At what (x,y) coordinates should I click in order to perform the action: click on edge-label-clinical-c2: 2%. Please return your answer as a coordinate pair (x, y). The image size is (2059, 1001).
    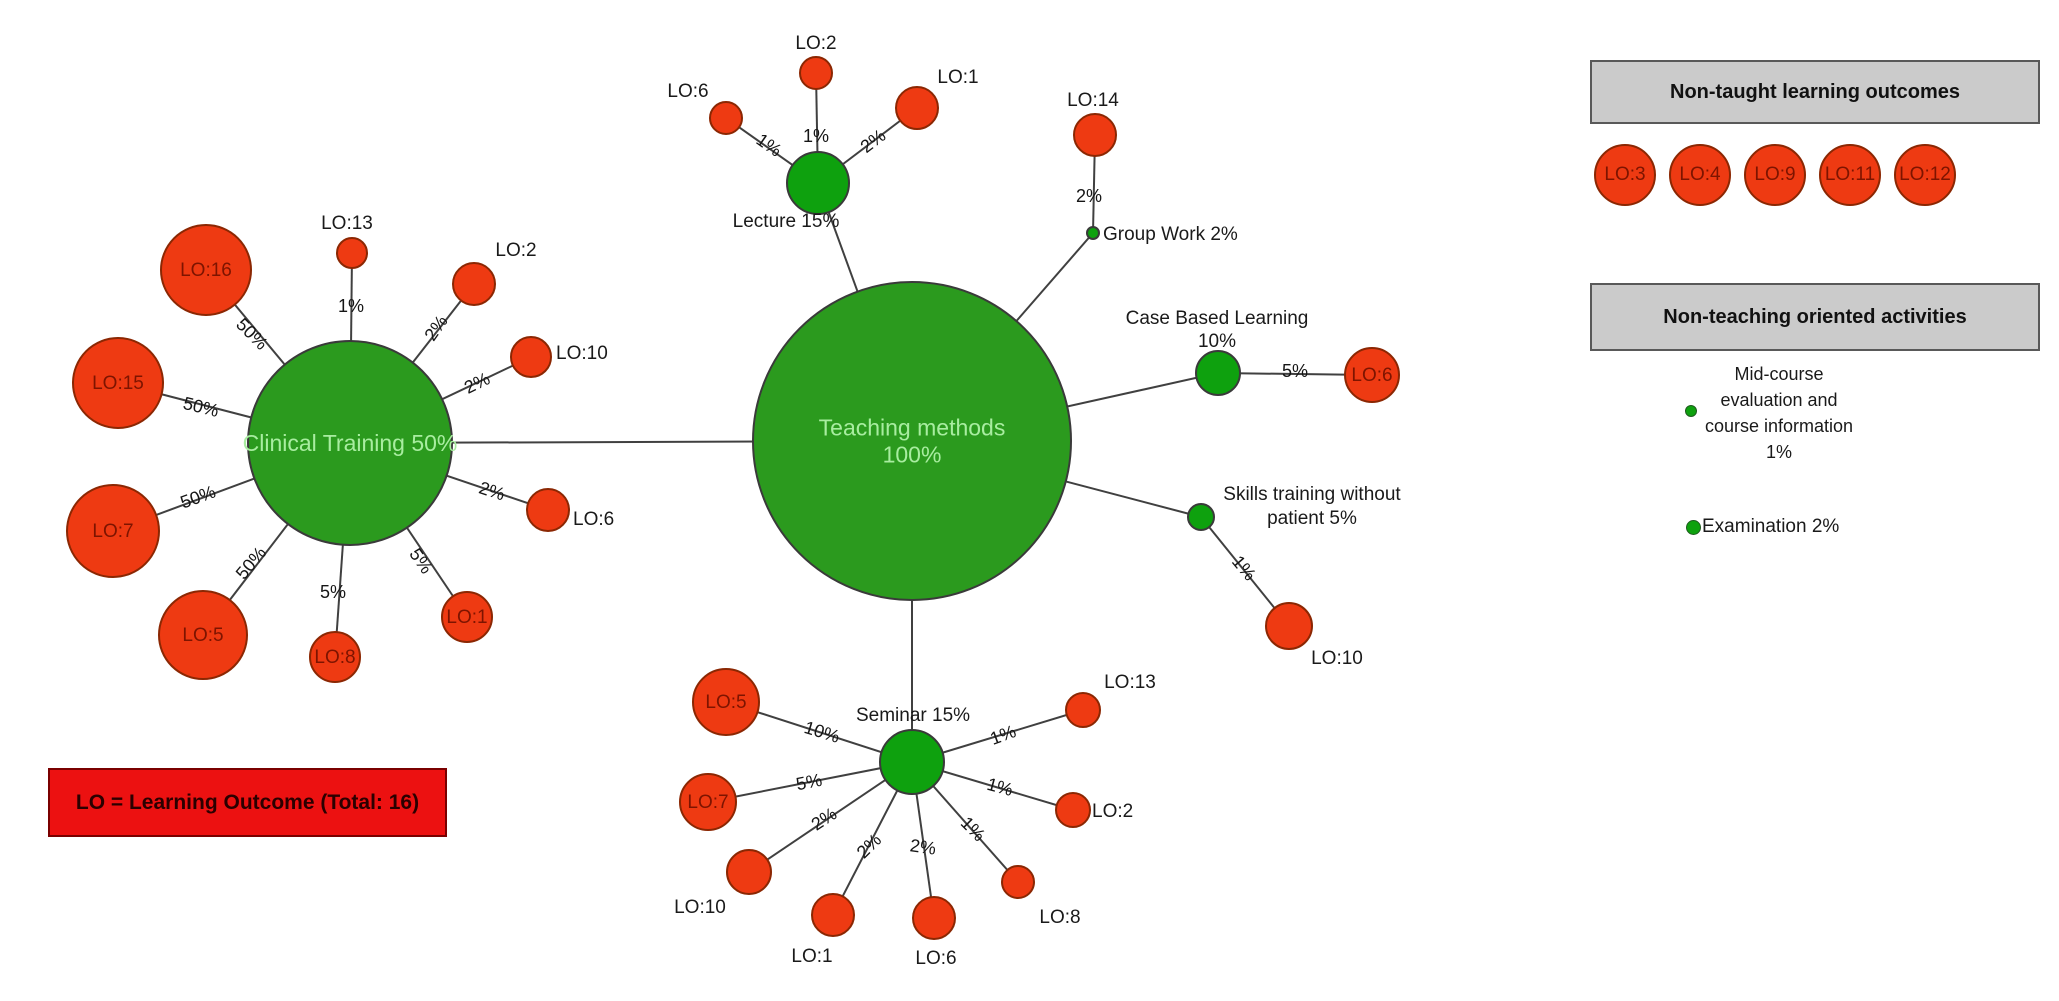
    Looking at the image, I should click on (435, 328).